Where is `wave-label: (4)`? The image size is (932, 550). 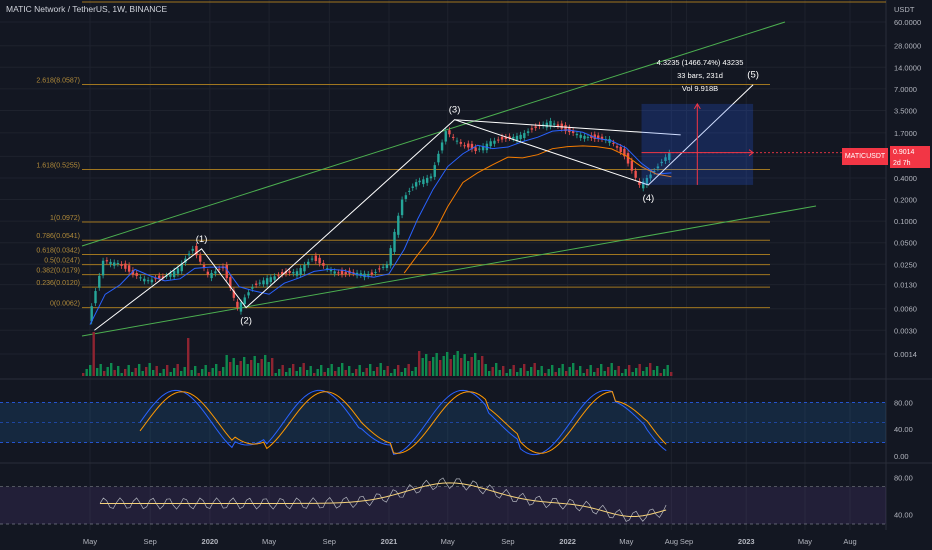 wave-label: (4) is located at coordinates (649, 198).